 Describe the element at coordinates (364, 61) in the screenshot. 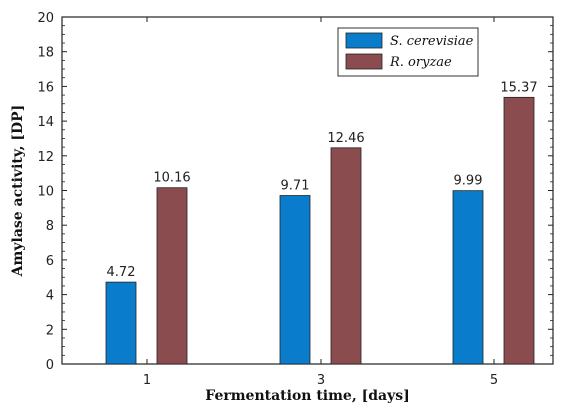

I see `legend-swatch-r-oryzae` at that location.